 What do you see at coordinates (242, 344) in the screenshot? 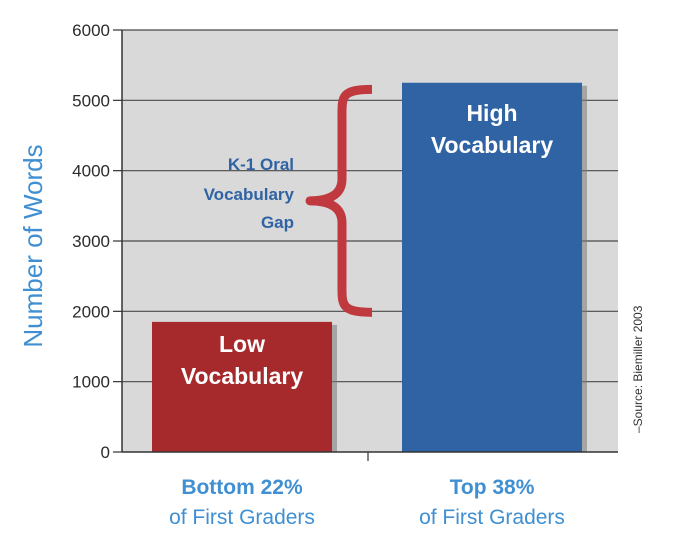
I see `bar-label-1-line-1: Low` at bounding box center [242, 344].